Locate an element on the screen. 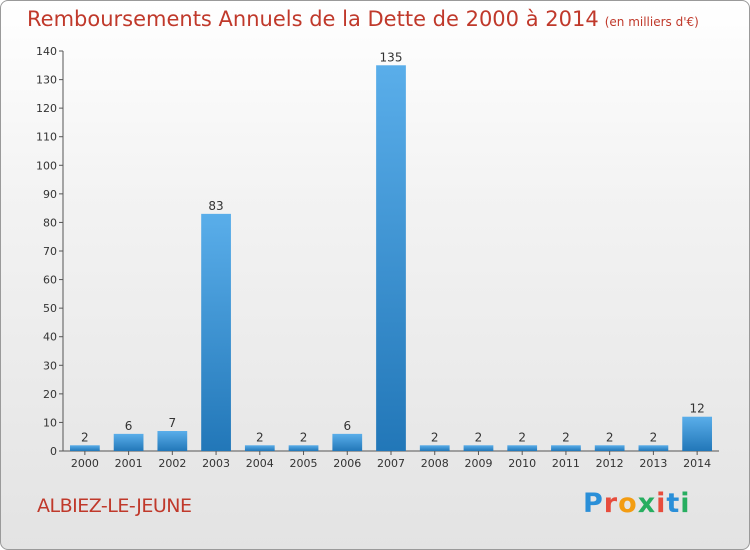  bar-2000 is located at coordinates (84, 448).